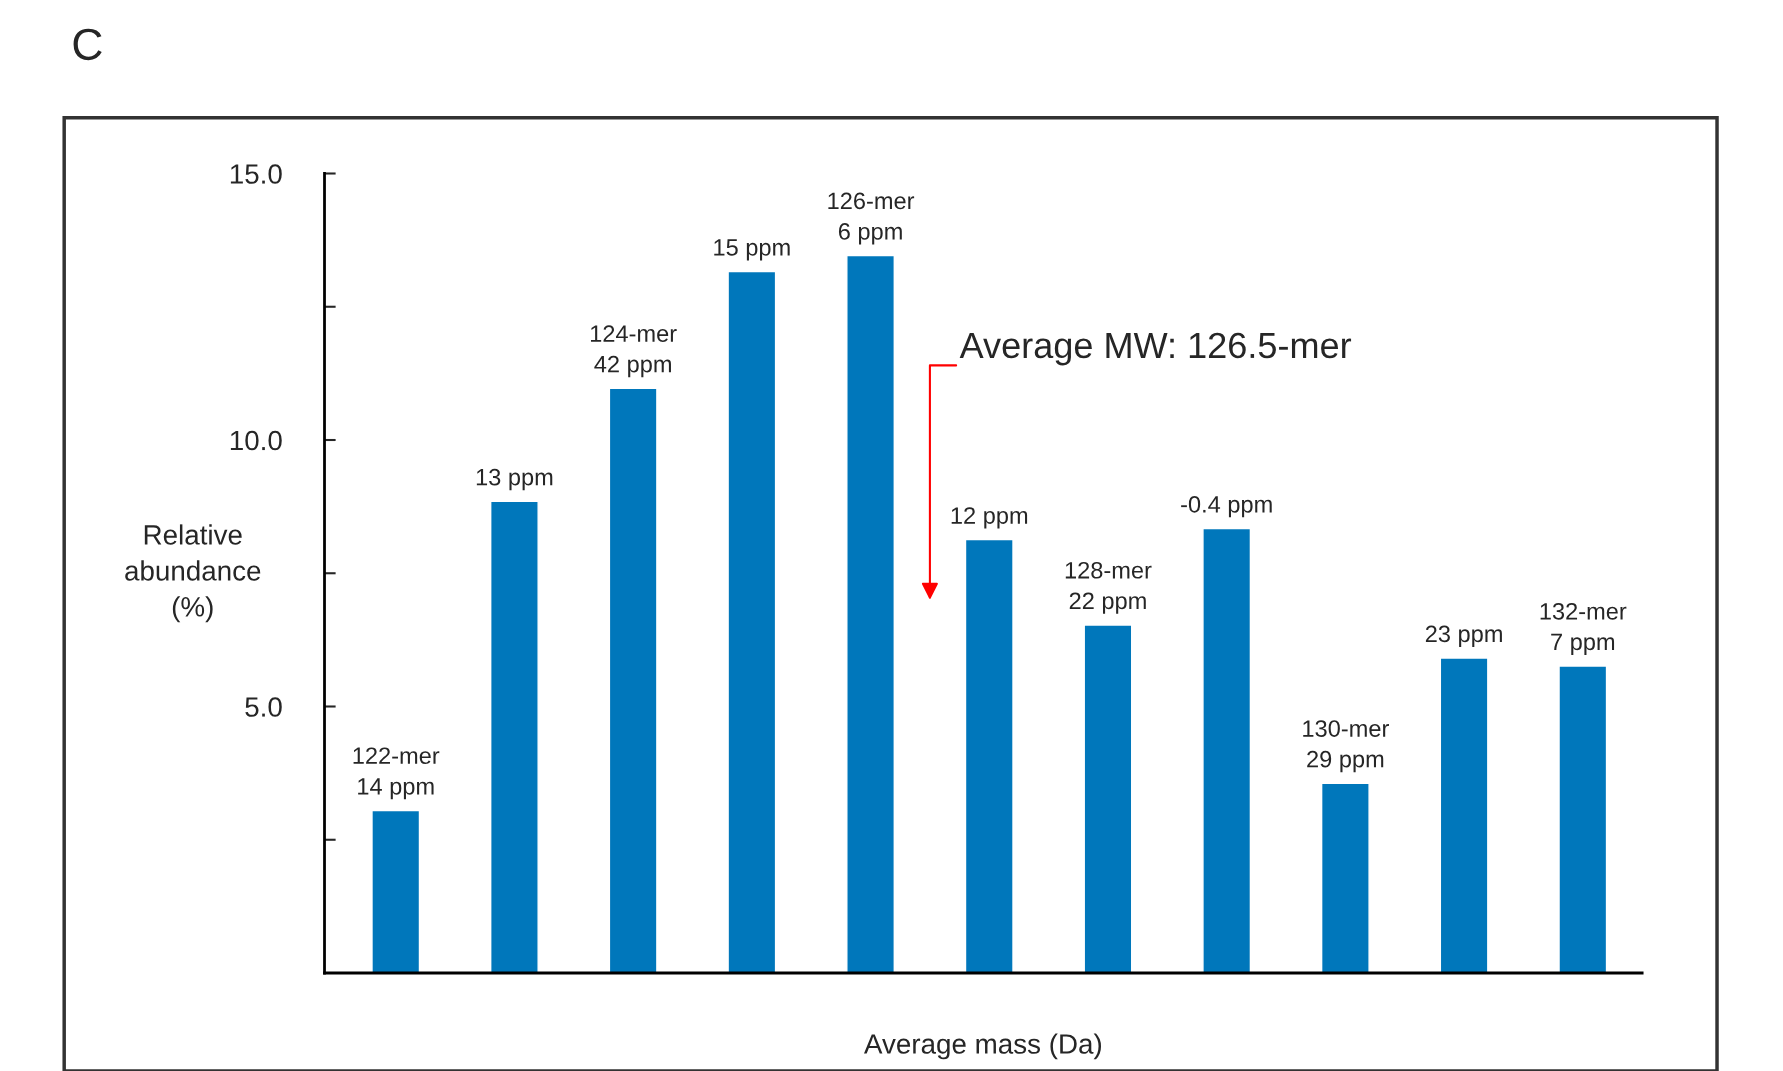 The width and height of the screenshot is (1783, 1071). What do you see at coordinates (1155, 349) in the screenshot?
I see `annotation: Average MW: 126.5-mer` at bounding box center [1155, 349].